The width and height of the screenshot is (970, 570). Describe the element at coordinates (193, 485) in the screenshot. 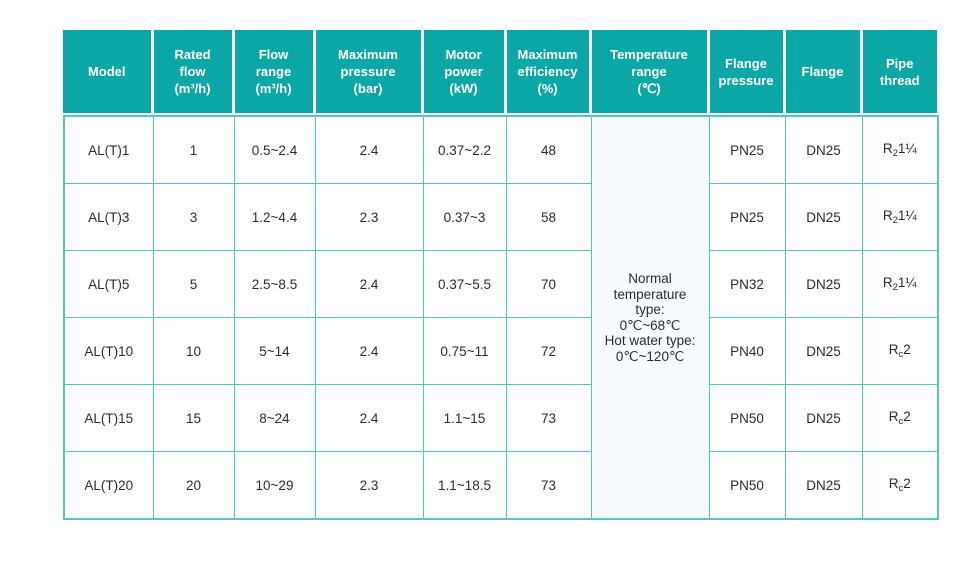

I see `cell-rated-flow: 20` at that location.